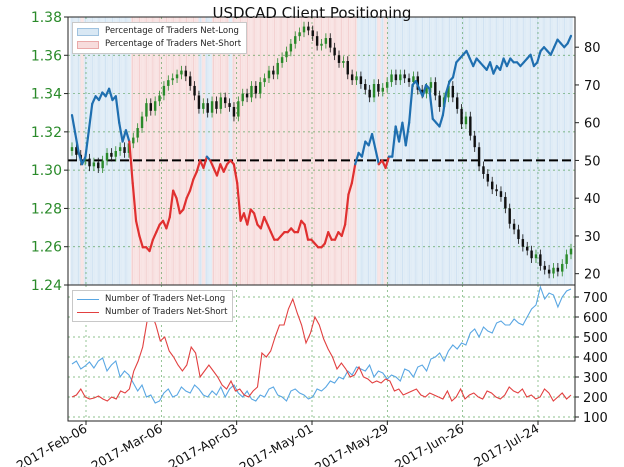 The height and width of the screenshot is (467, 624). I want to click on date-tick-label: 2017-Jul-24, so click(506, 444).